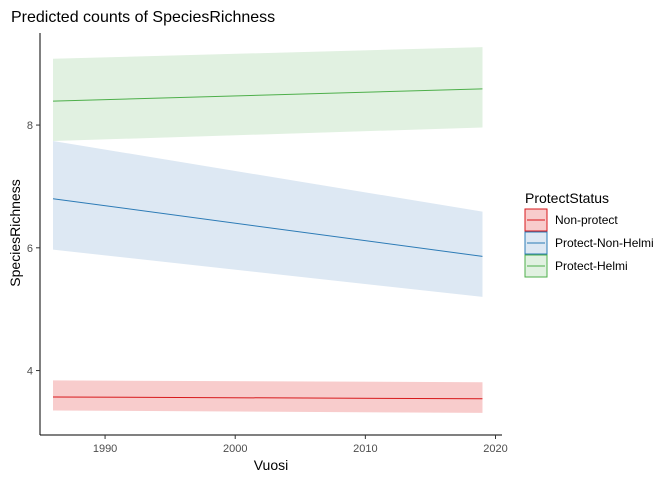 The width and height of the screenshot is (672, 480). I want to click on x-tick-label: 1990, so click(105, 449).